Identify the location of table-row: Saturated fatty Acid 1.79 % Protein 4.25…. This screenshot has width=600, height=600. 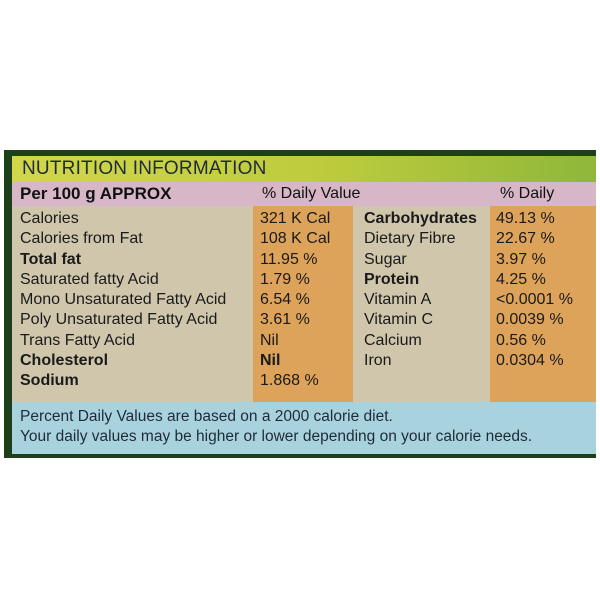
(304, 280).